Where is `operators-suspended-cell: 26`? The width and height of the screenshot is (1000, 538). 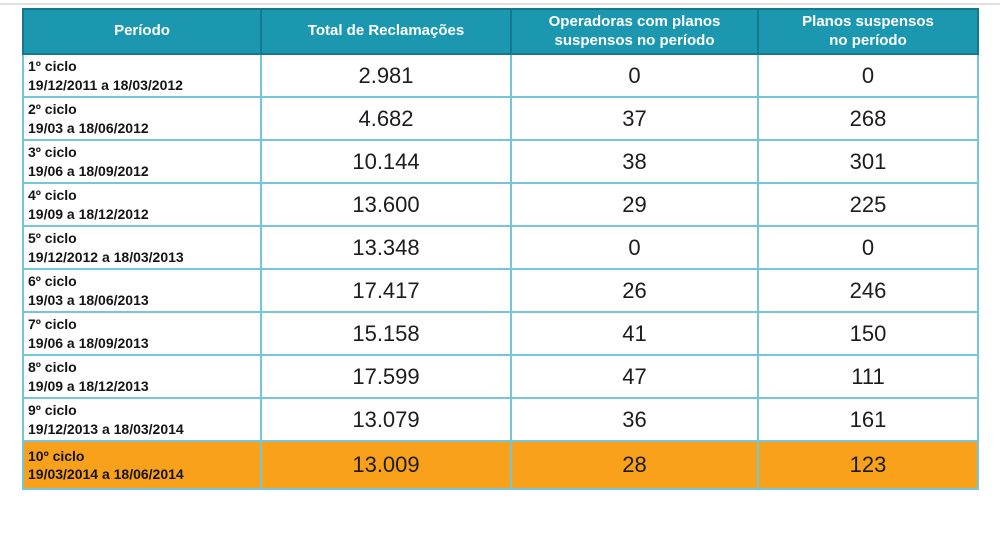 operators-suspended-cell: 26 is located at coordinates (634, 290).